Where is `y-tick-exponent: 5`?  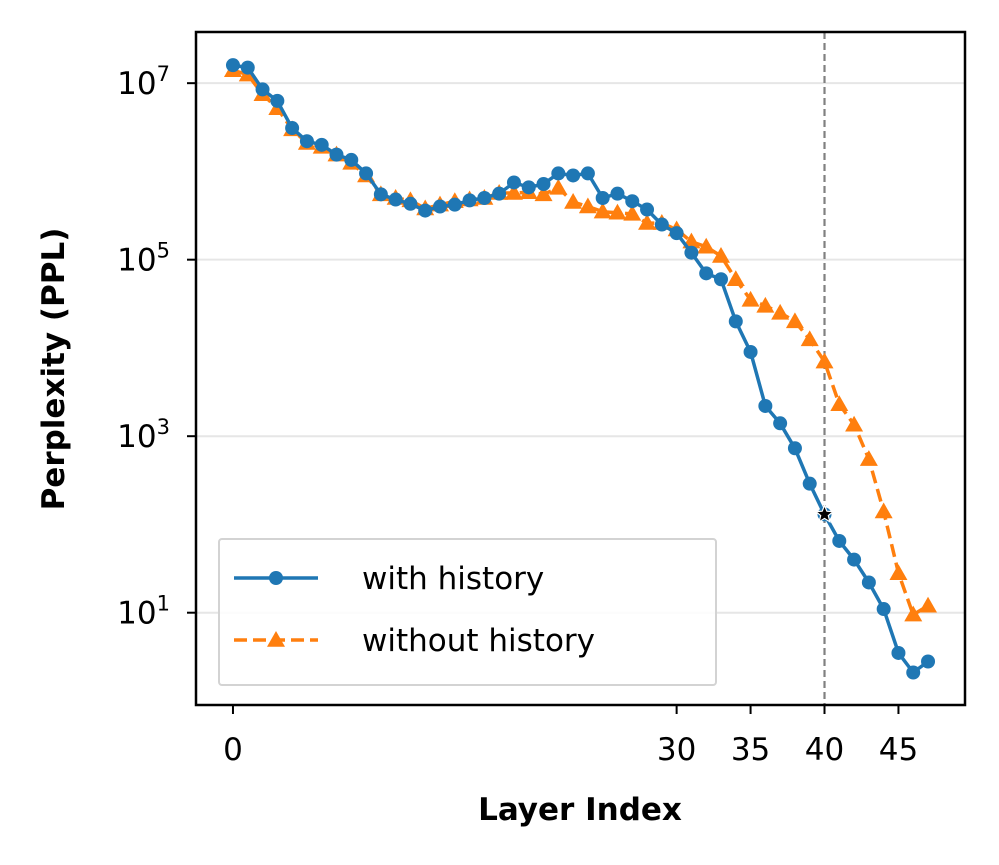 y-tick-exponent: 5 is located at coordinates (163, 251).